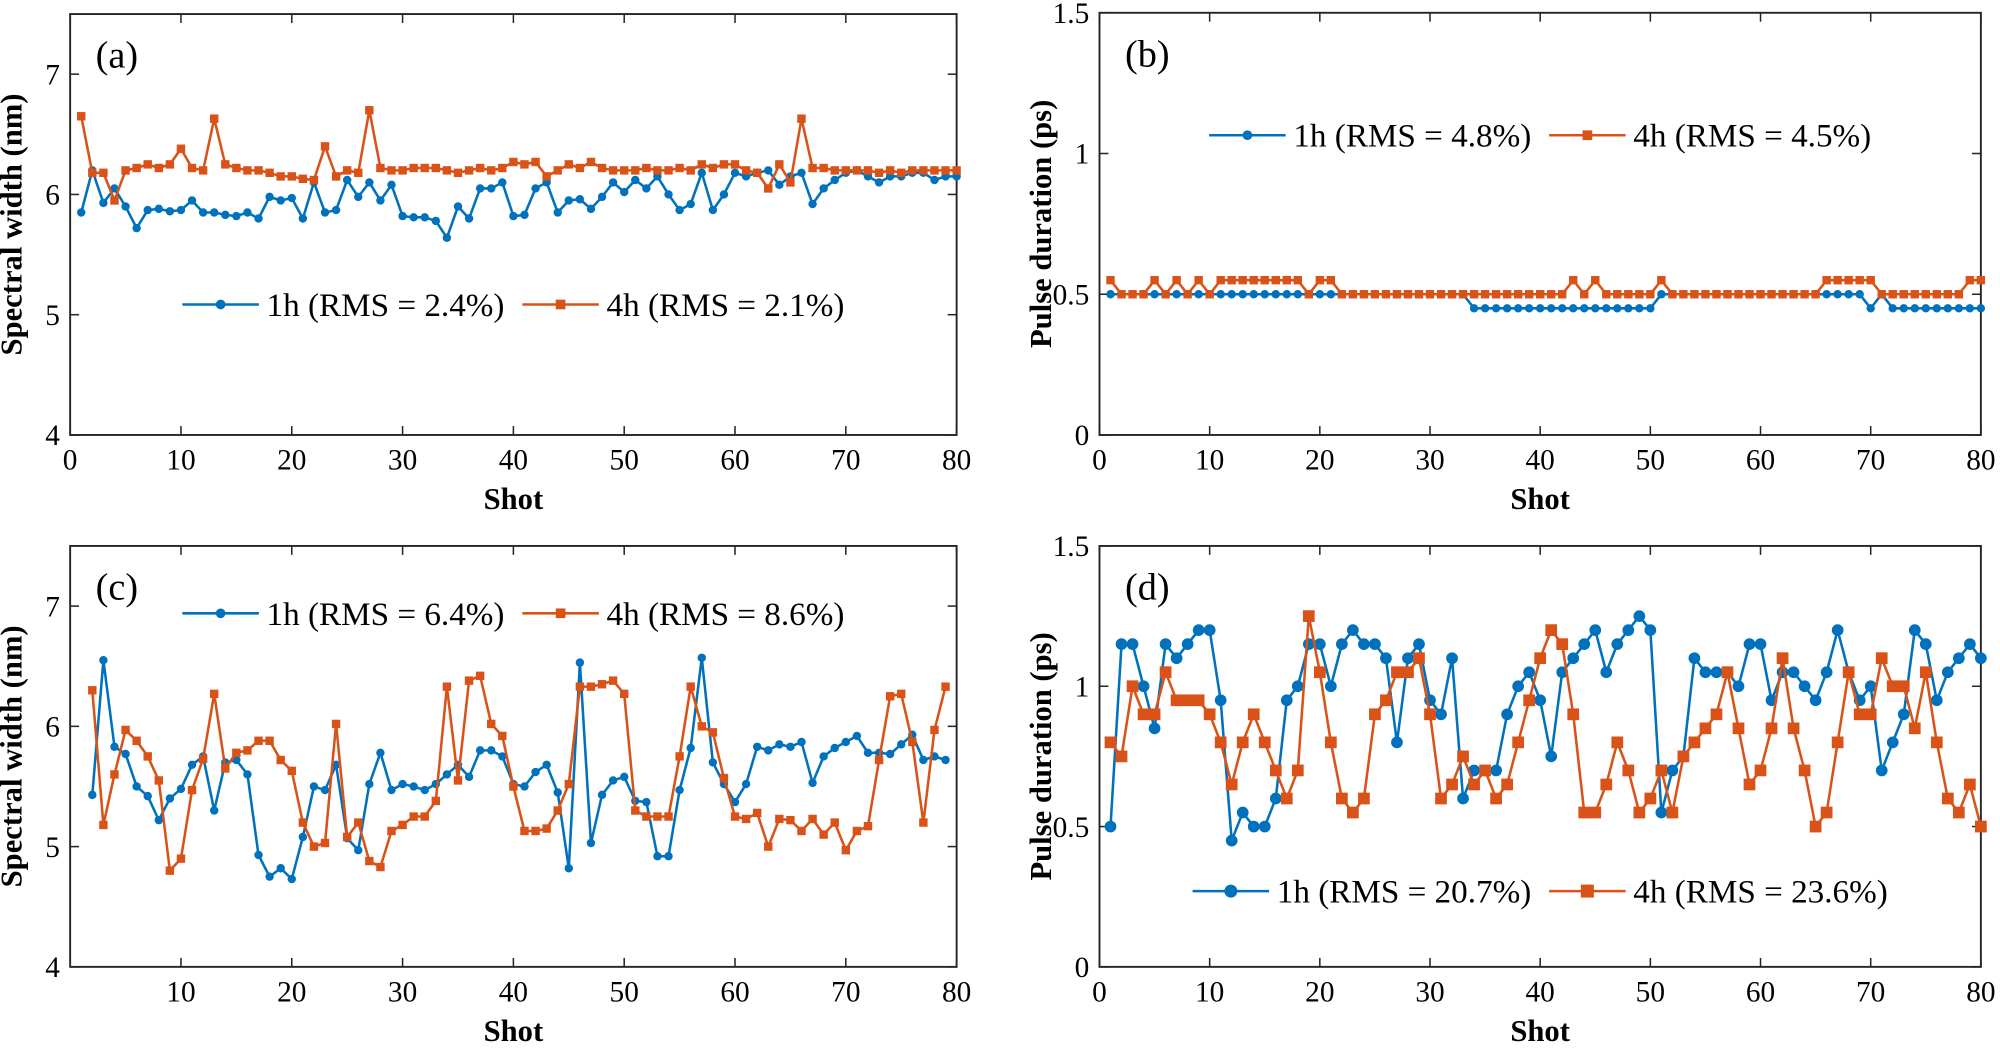 Image resolution: width=2000 pixels, height=1060 pixels. I want to click on x-tick-label: 50, so click(1650, 992).